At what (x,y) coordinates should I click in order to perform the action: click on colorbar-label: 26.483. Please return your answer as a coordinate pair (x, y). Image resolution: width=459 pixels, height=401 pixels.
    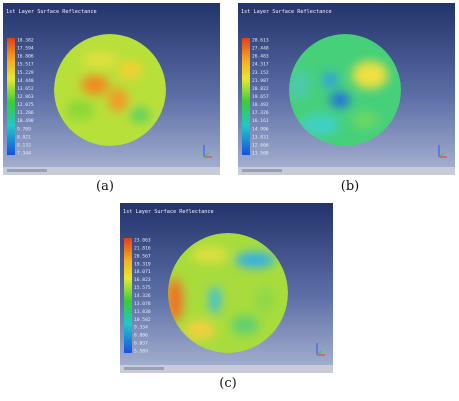
    Looking at the image, I should click on (260, 57).